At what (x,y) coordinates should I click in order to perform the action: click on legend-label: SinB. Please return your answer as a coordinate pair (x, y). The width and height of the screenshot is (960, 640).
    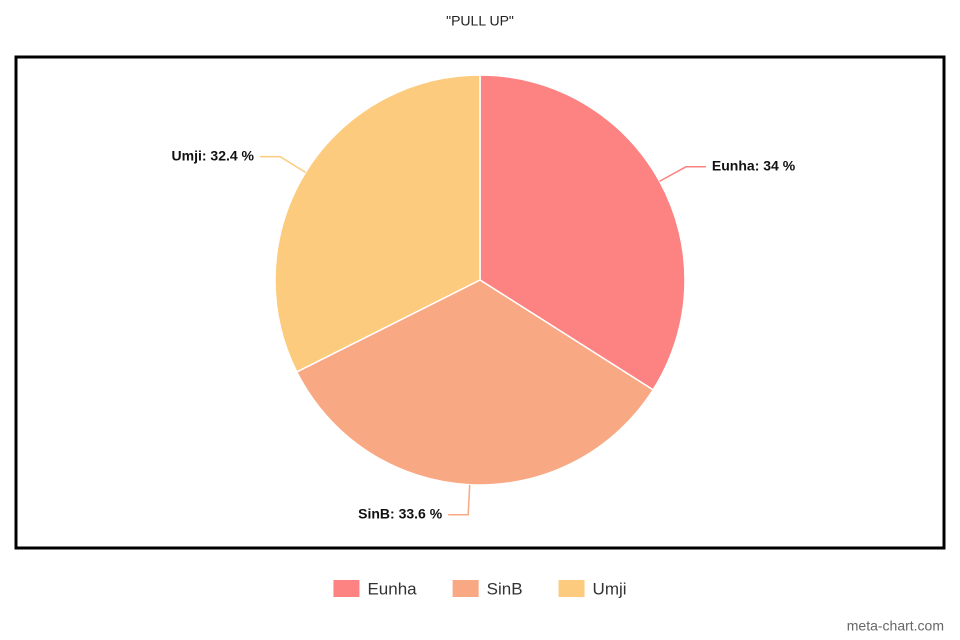
    Looking at the image, I should click on (505, 588).